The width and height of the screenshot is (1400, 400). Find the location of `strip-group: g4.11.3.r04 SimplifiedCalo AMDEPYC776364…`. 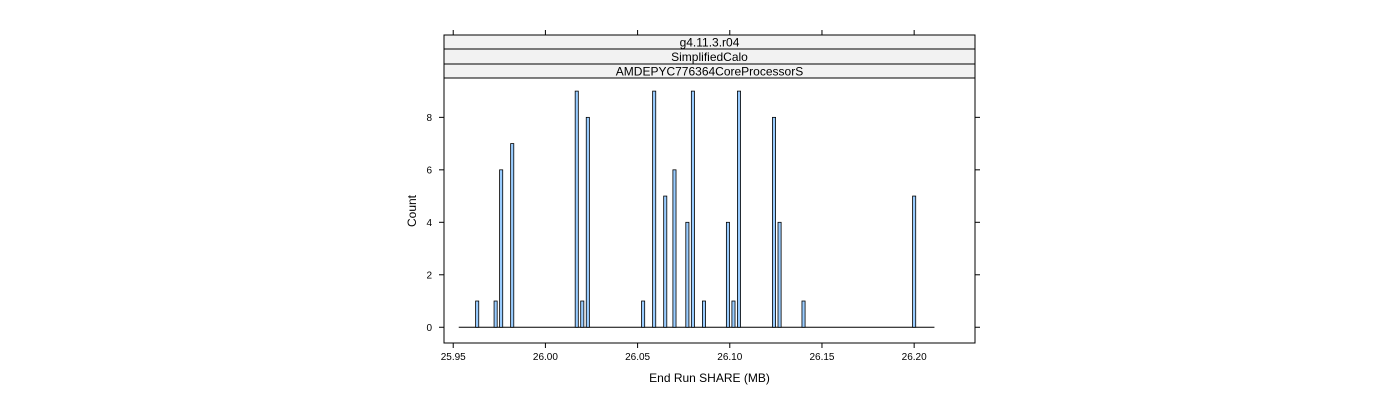

strip-group: g4.11.3.r04 SimplifiedCalo AMDEPYC776364… is located at coordinates (709, 56).